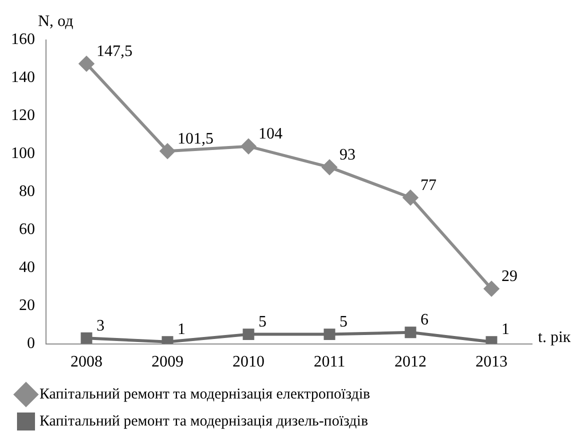 Image resolution: width=587 pixels, height=441 pixels. I want to click on x-axis-title: t. рік, so click(554, 337).